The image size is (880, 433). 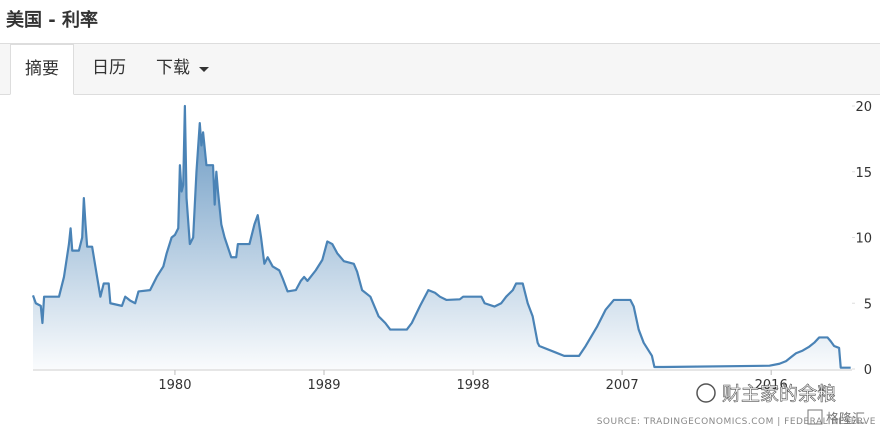 What do you see at coordinates (323, 385) in the screenshot?
I see `x-tick-label: 1989` at bounding box center [323, 385].